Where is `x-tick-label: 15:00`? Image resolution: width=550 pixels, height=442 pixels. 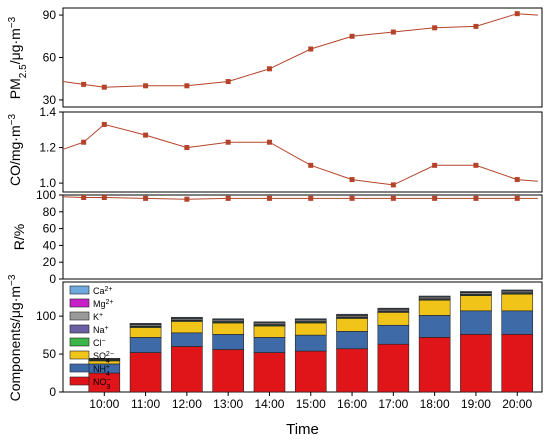
x-tick-label: 15:00 is located at coordinates (311, 404).